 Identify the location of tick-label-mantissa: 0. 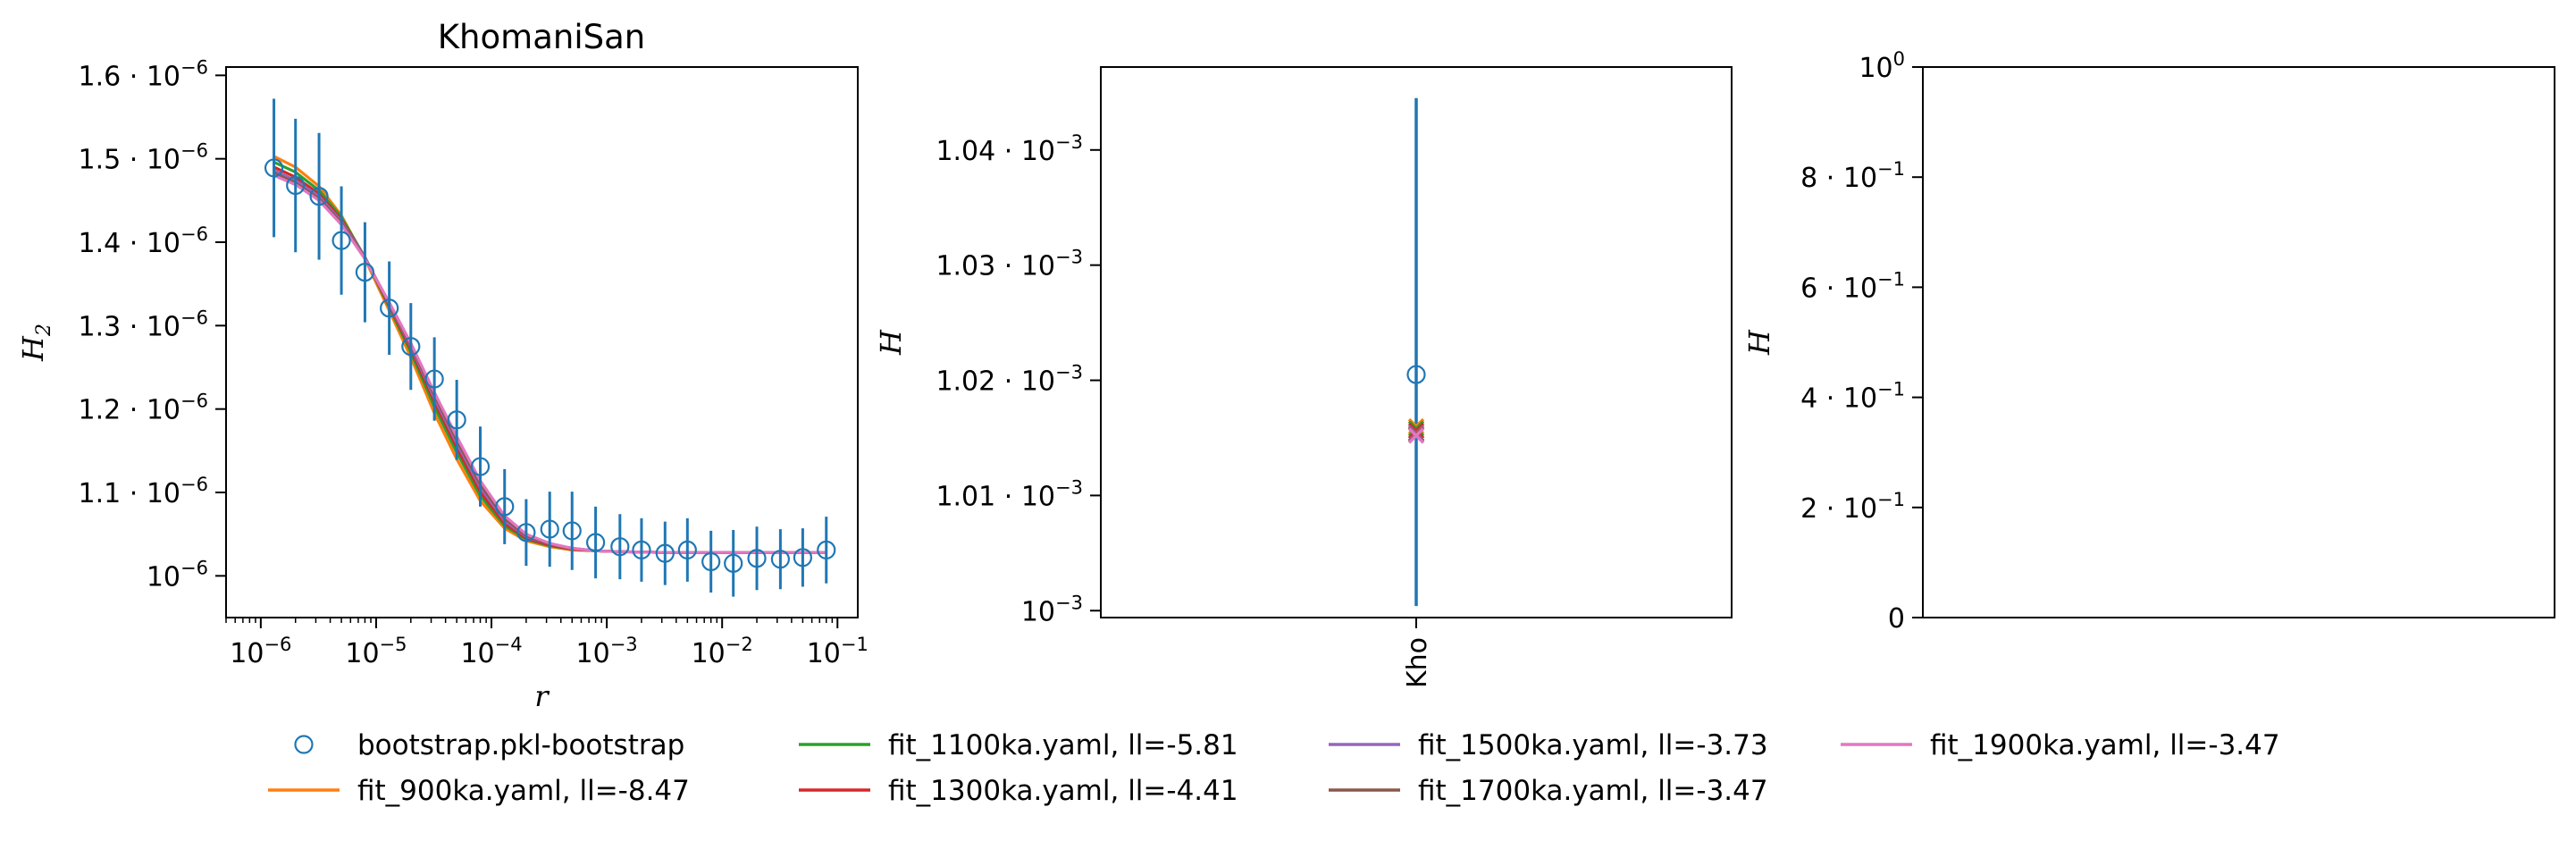
(1896, 619).